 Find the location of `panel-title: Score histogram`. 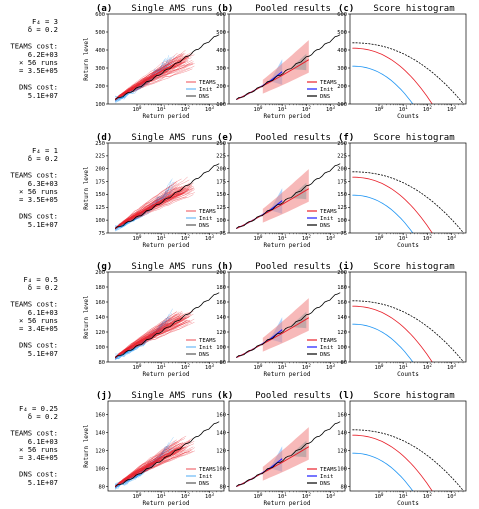

panel-title: Score histogram is located at coordinates (413, 138).